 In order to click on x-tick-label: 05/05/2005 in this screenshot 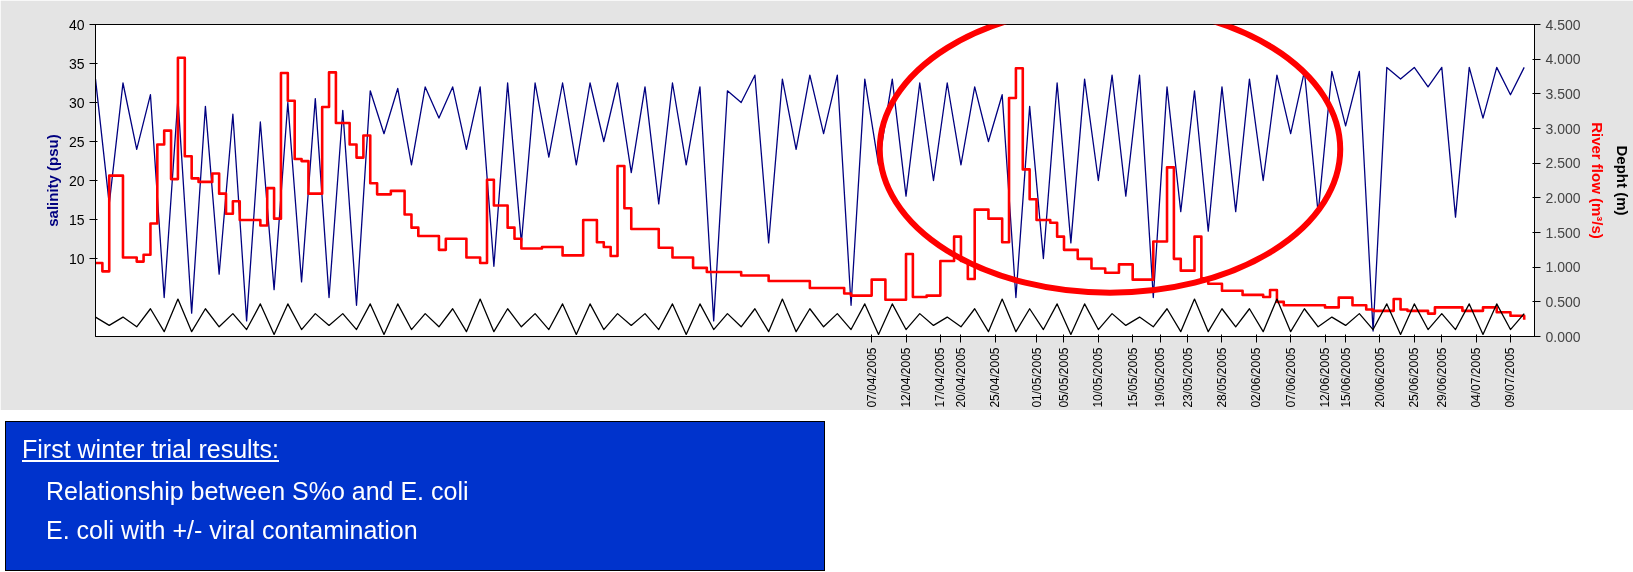, I will do `click(1063, 377)`.